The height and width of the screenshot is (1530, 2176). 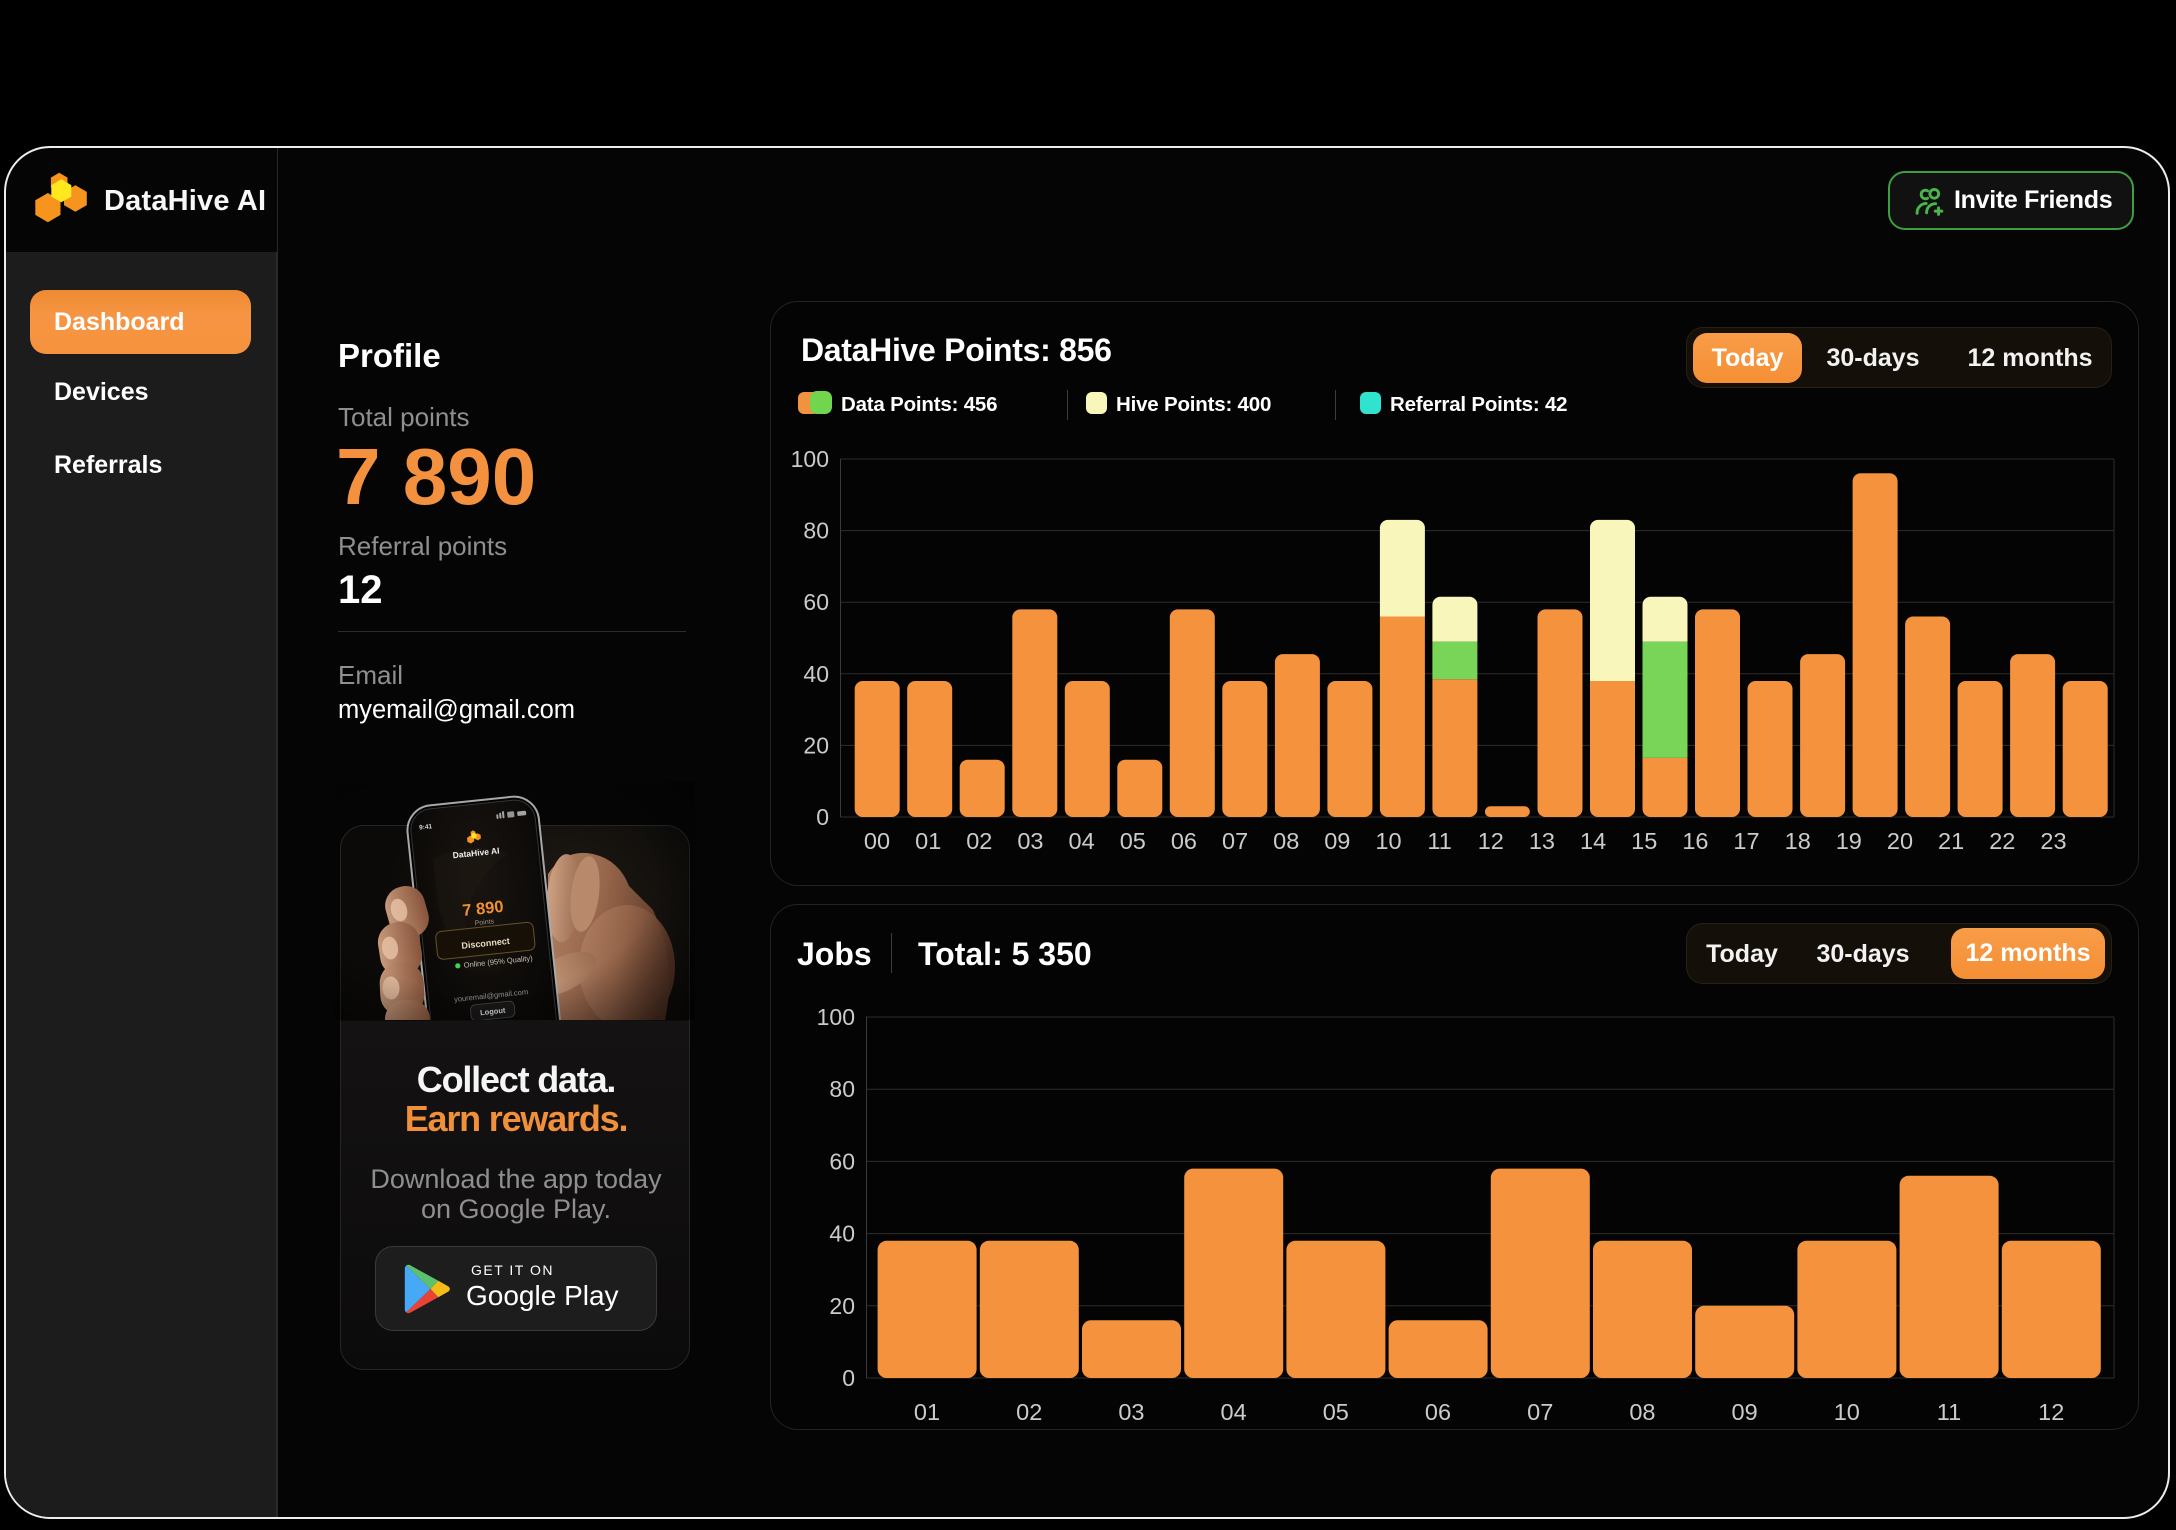 What do you see at coordinates (1849, 841) in the screenshot?
I see `svg-text: 19` at bounding box center [1849, 841].